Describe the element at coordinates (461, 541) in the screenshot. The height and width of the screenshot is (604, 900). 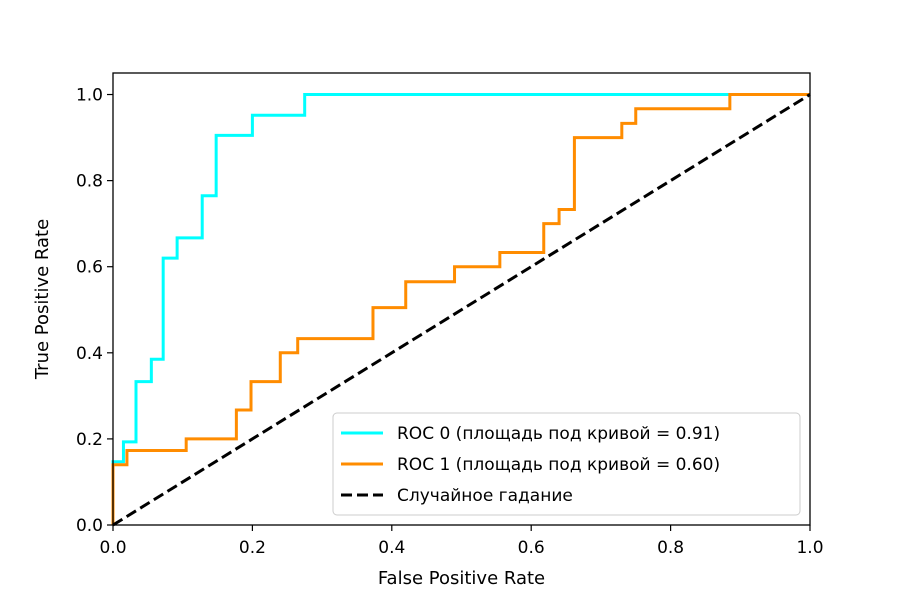
I see `x-axis: 0.0 0.2 0.4 0.6 0.8 1.0` at that location.